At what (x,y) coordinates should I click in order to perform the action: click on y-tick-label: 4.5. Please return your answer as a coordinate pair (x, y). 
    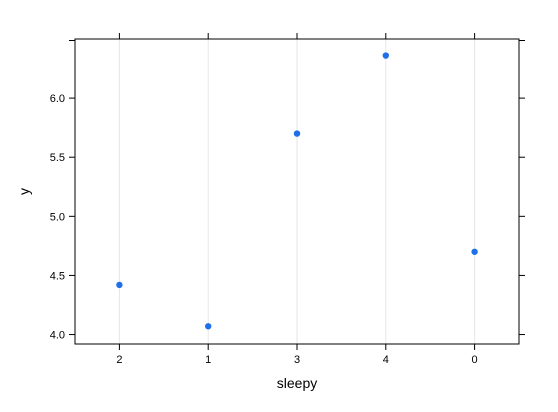
    Looking at the image, I should click on (57, 276).